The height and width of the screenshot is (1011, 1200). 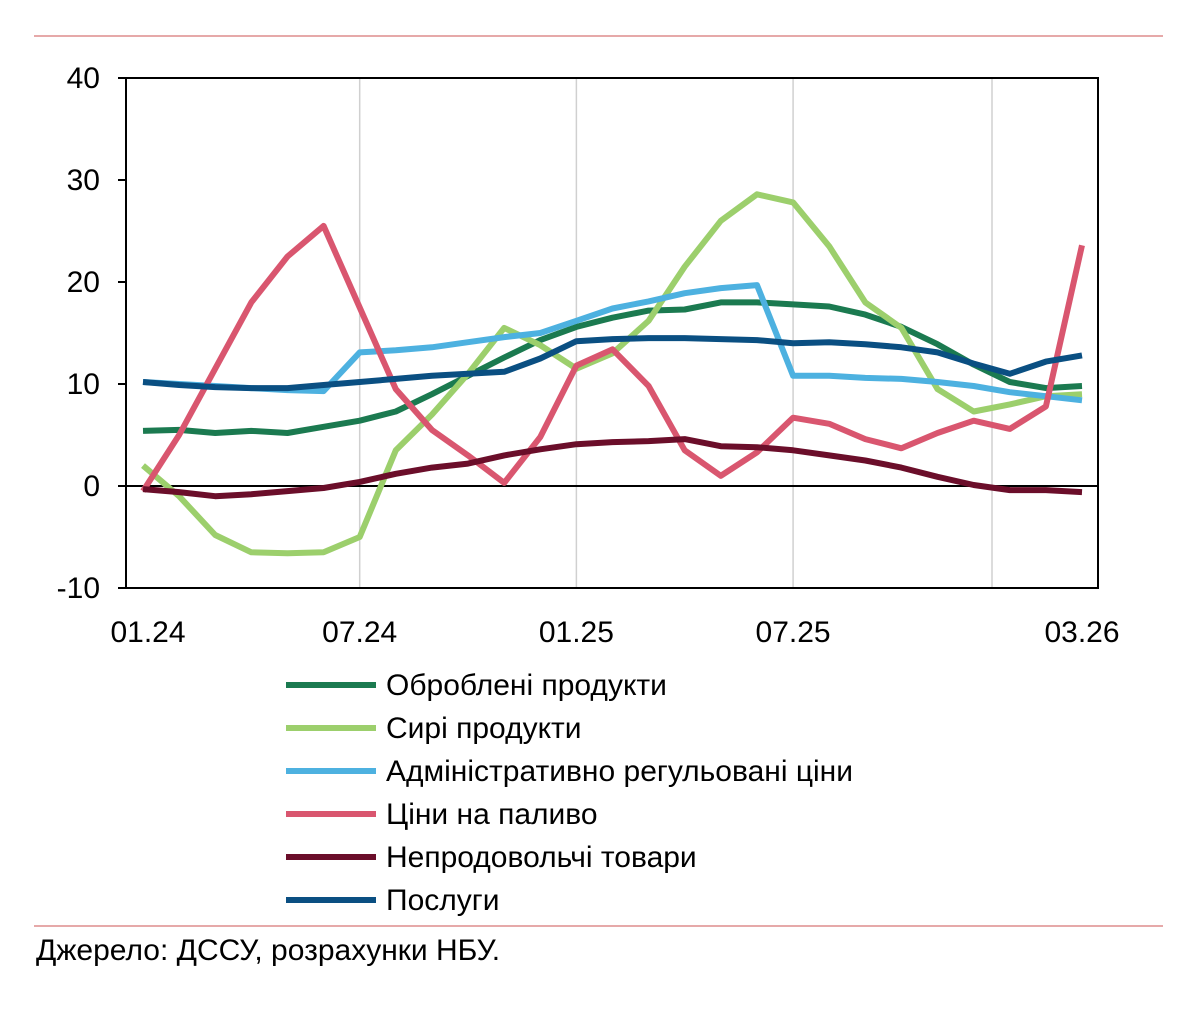 What do you see at coordinates (619, 771) in the screenshot?
I see `legend-label: Адміністративно регульовані ціни` at bounding box center [619, 771].